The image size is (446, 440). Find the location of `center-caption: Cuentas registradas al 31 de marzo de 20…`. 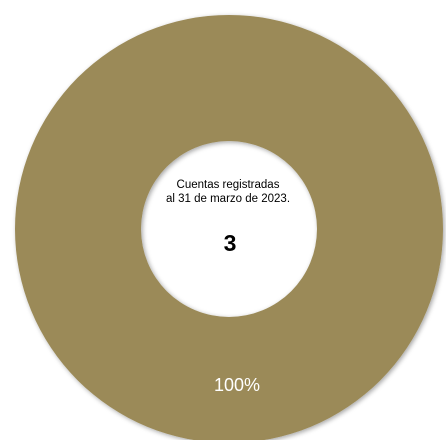

center-caption: Cuentas registradas al 31 de marzo de 20… is located at coordinates (228, 192).